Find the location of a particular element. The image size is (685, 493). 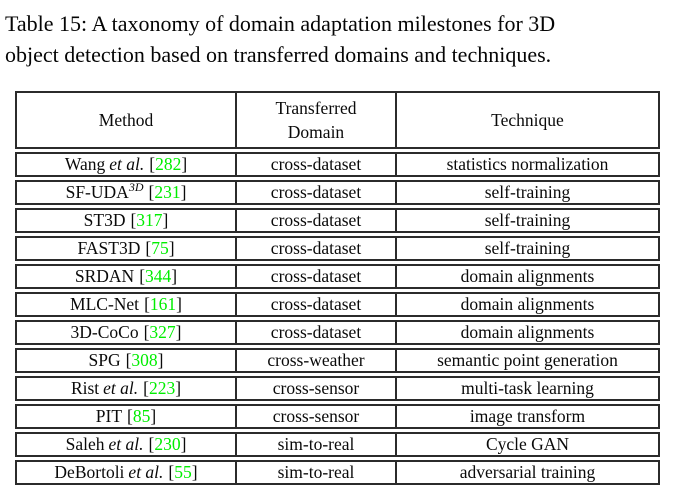

technique-cell: image transform is located at coordinates (528, 416).